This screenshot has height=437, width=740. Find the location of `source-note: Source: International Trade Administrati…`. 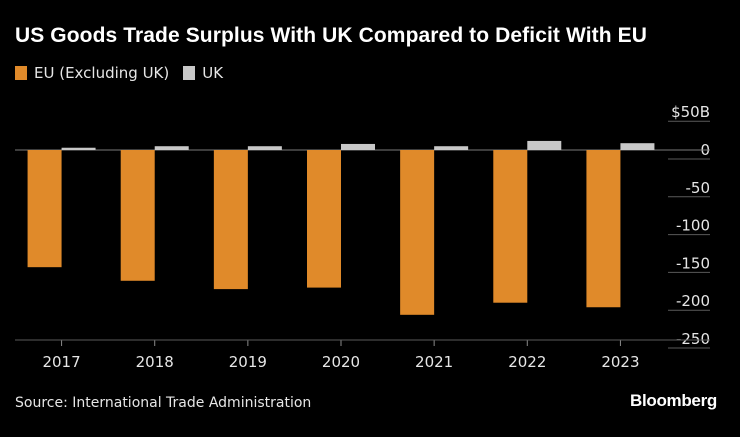

source-note: Source: International Trade Administrati… is located at coordinates (163, 403).